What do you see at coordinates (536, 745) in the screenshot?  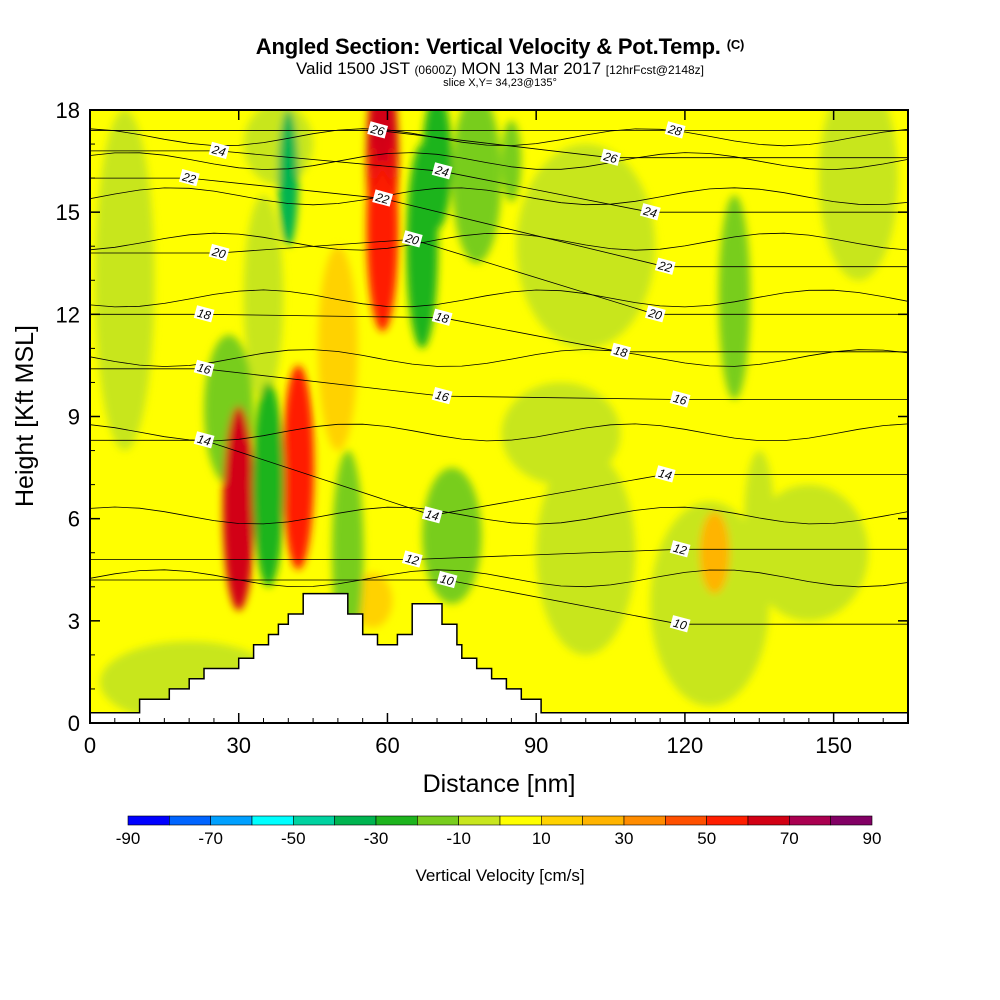 I see `x-tick-label: 90` at bounding box center [536, 745].